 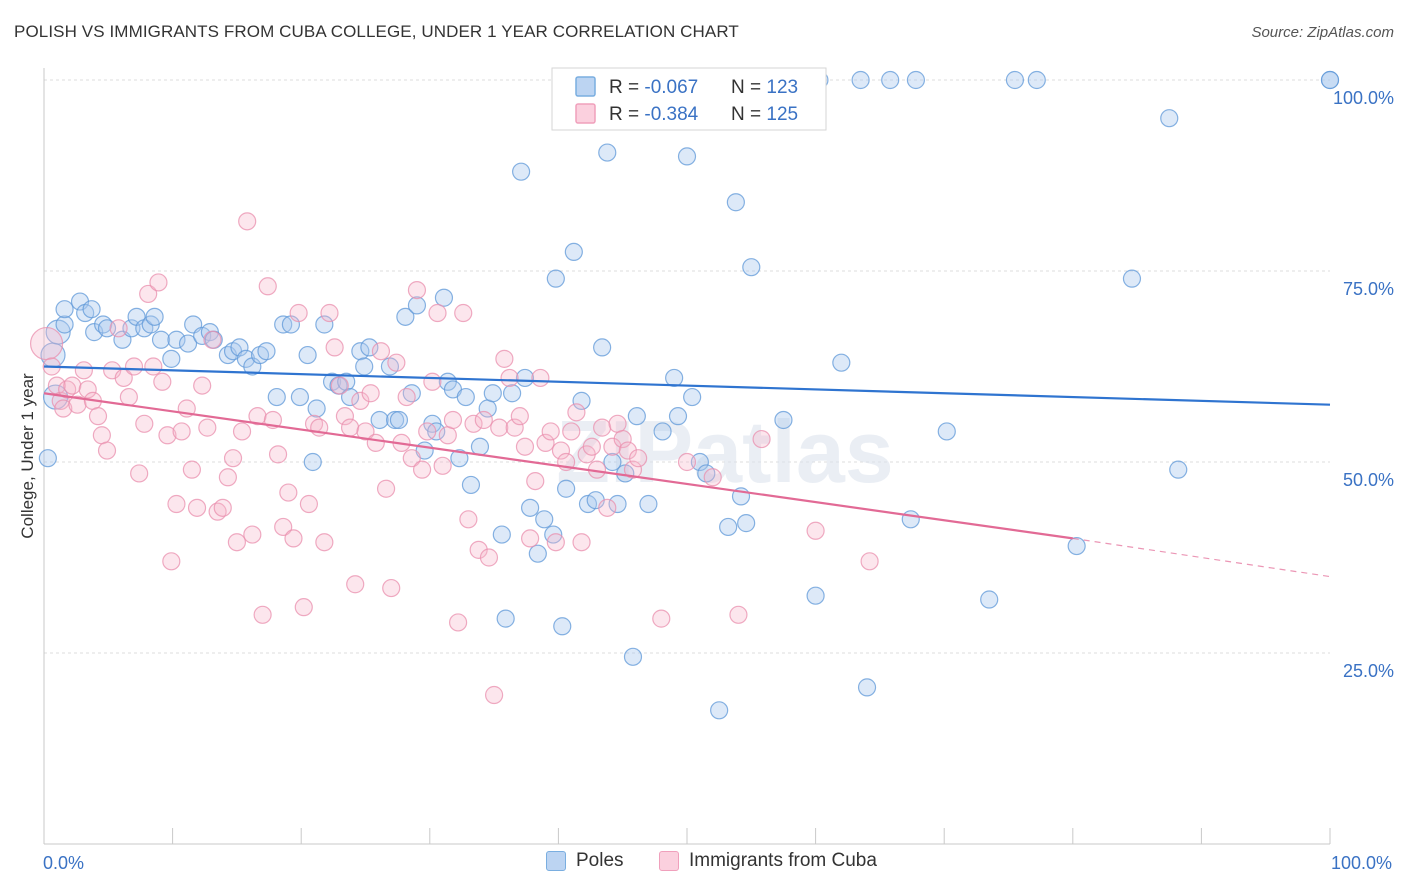 I want to click on trend-line-cuba, so click(x=558, y=466).